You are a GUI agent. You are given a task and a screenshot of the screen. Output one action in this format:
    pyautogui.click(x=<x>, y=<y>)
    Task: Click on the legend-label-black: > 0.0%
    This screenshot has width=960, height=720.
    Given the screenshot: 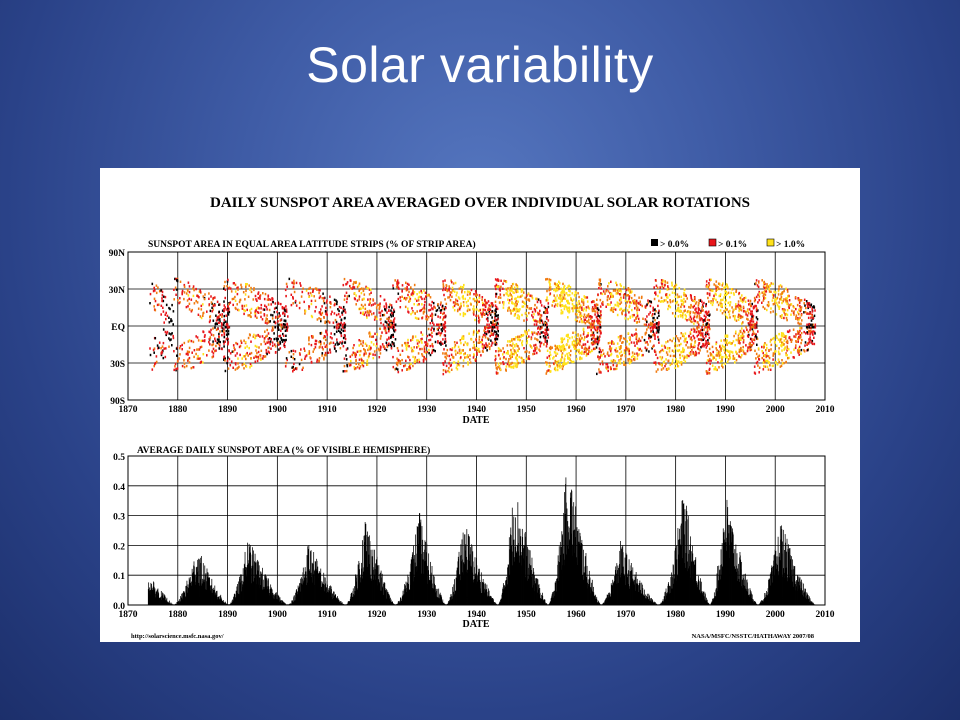 What is the action you would take?
    pyautogui.click(x=674, y=245)
    